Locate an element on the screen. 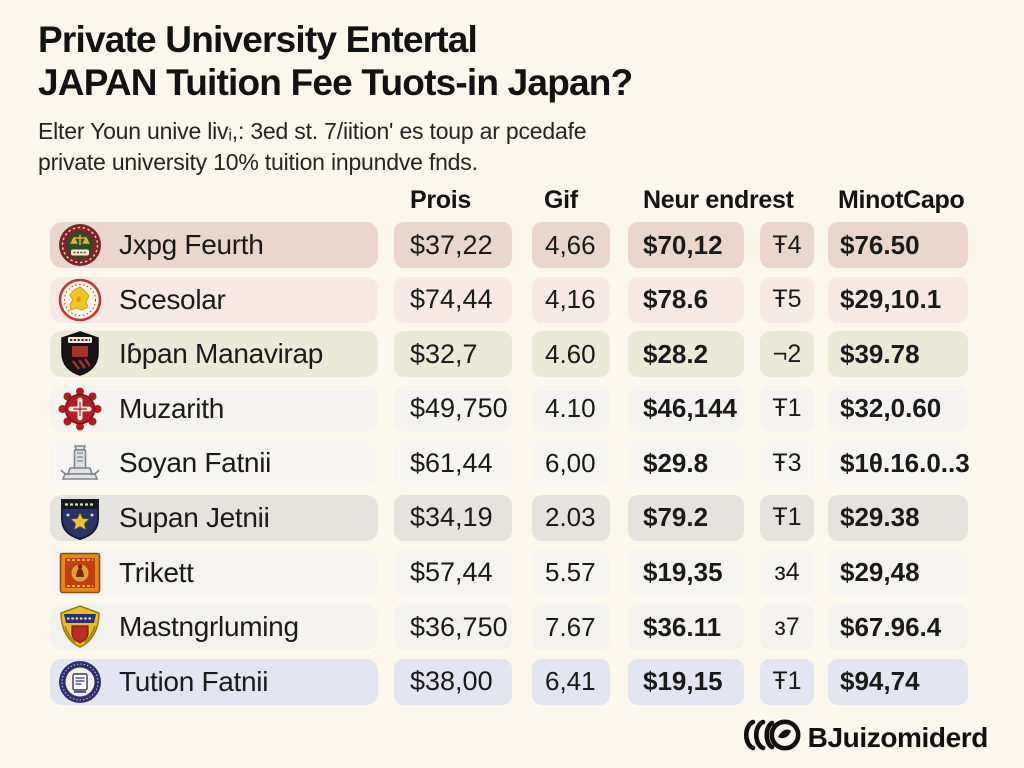  neur-endrest-value: $36.11 is located at coordinates (682, 626).